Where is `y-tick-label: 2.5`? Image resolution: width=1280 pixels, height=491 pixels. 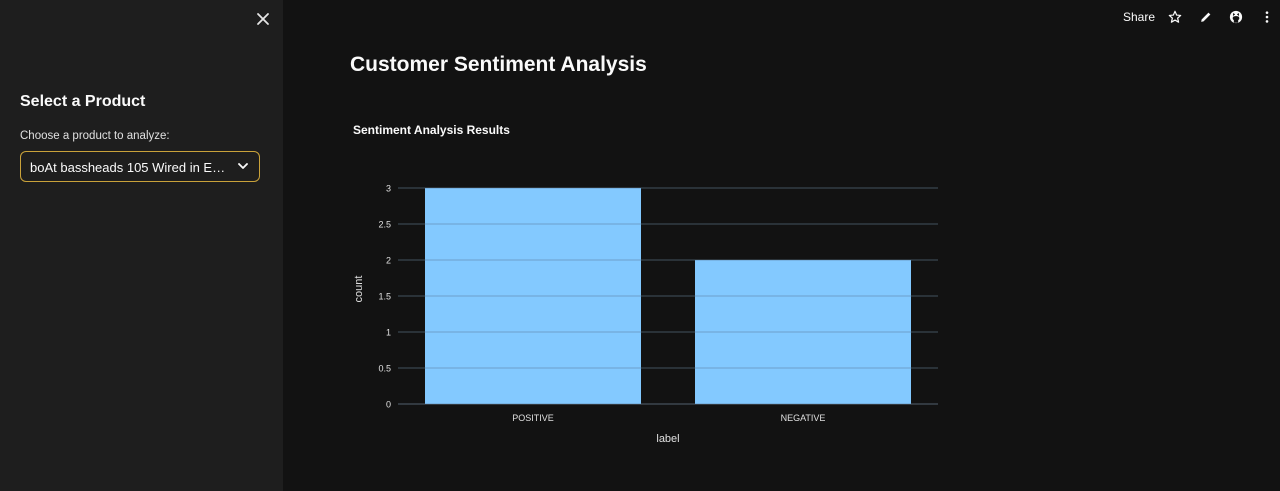
y-tick-label: 2.5 is located at coordinates (384, 225).